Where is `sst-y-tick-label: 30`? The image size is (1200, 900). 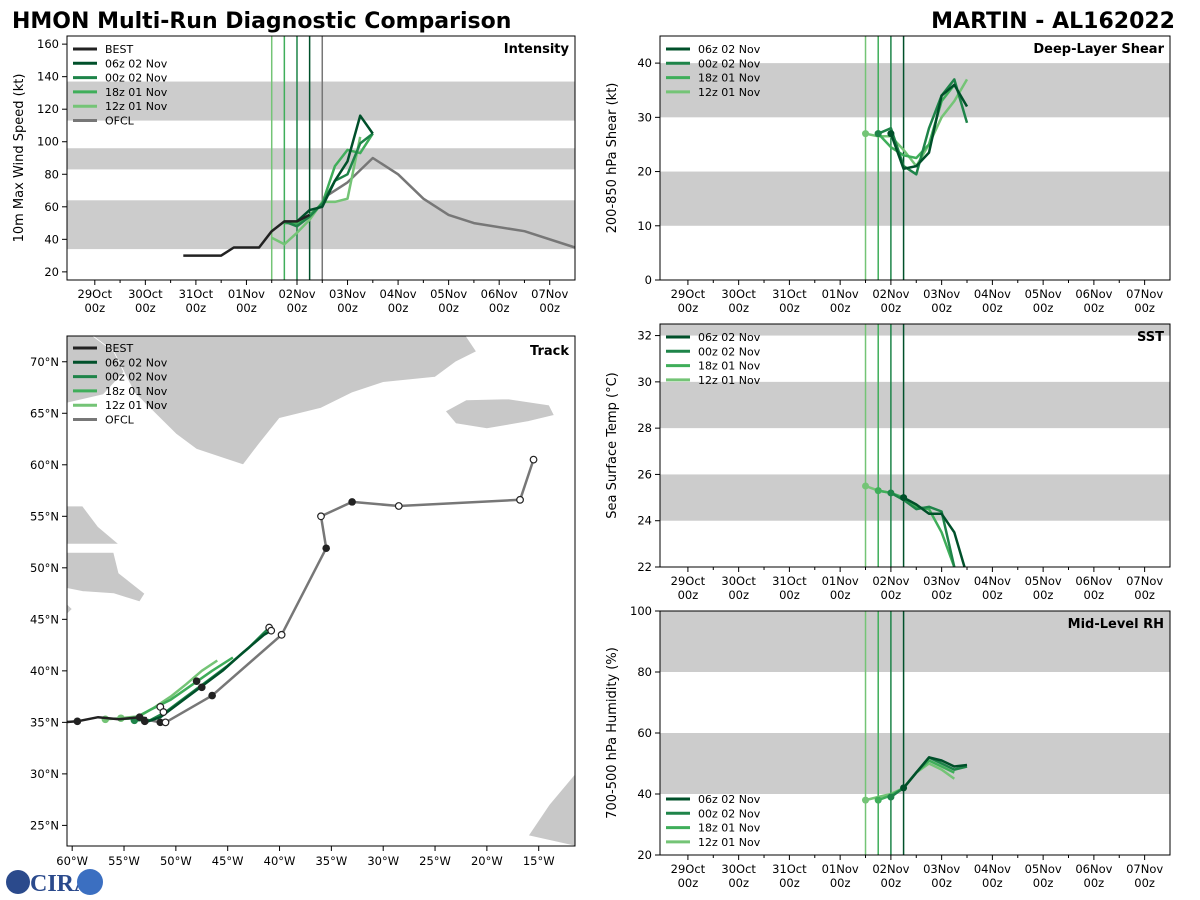
sst-y-tick-label: 30 is located at coordinates (644, 382).